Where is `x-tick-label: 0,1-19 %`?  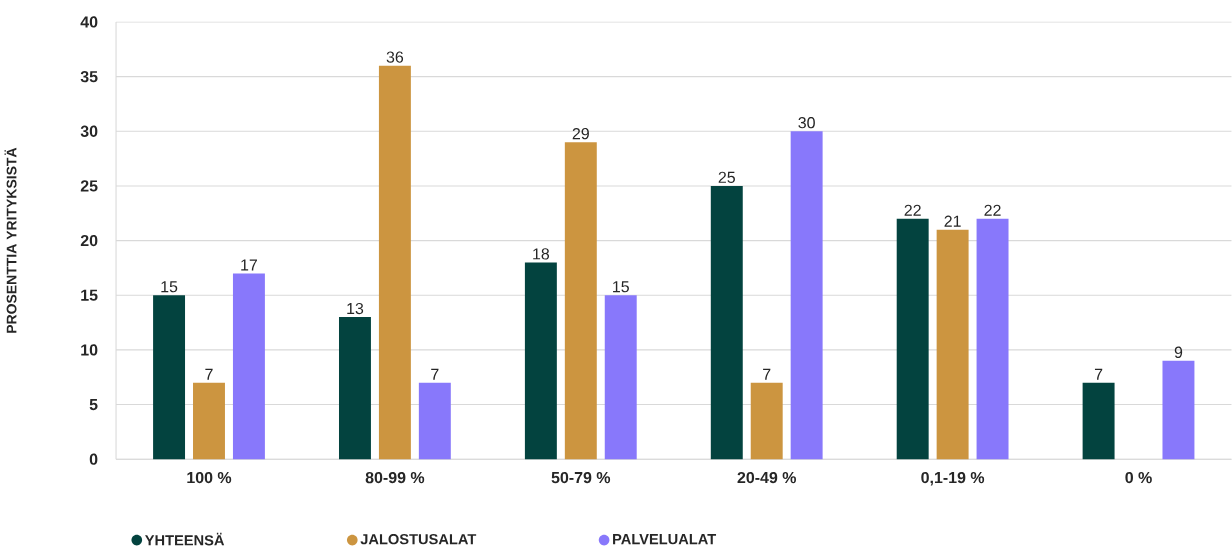 x-tick-label: 0,1-19 % is located at coordinates (953, 479).